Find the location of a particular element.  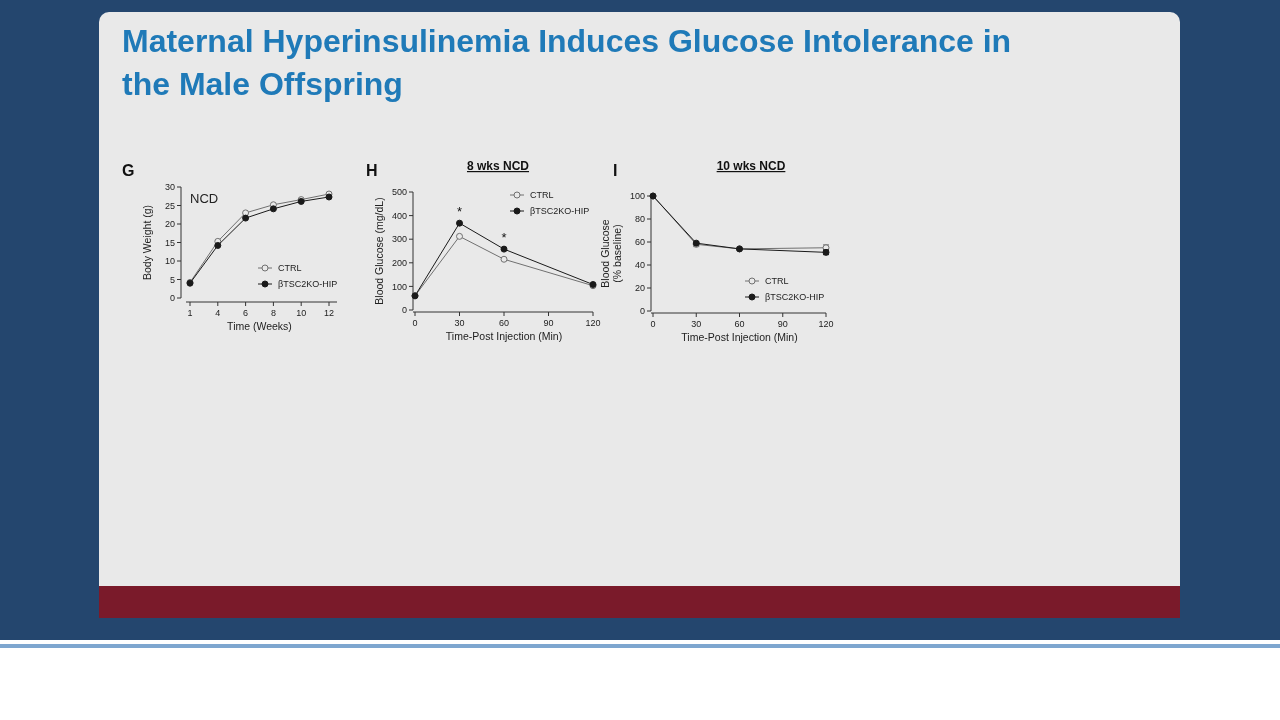

y-axis-title: Body Weight (g) is located at coordinates (147, 242).